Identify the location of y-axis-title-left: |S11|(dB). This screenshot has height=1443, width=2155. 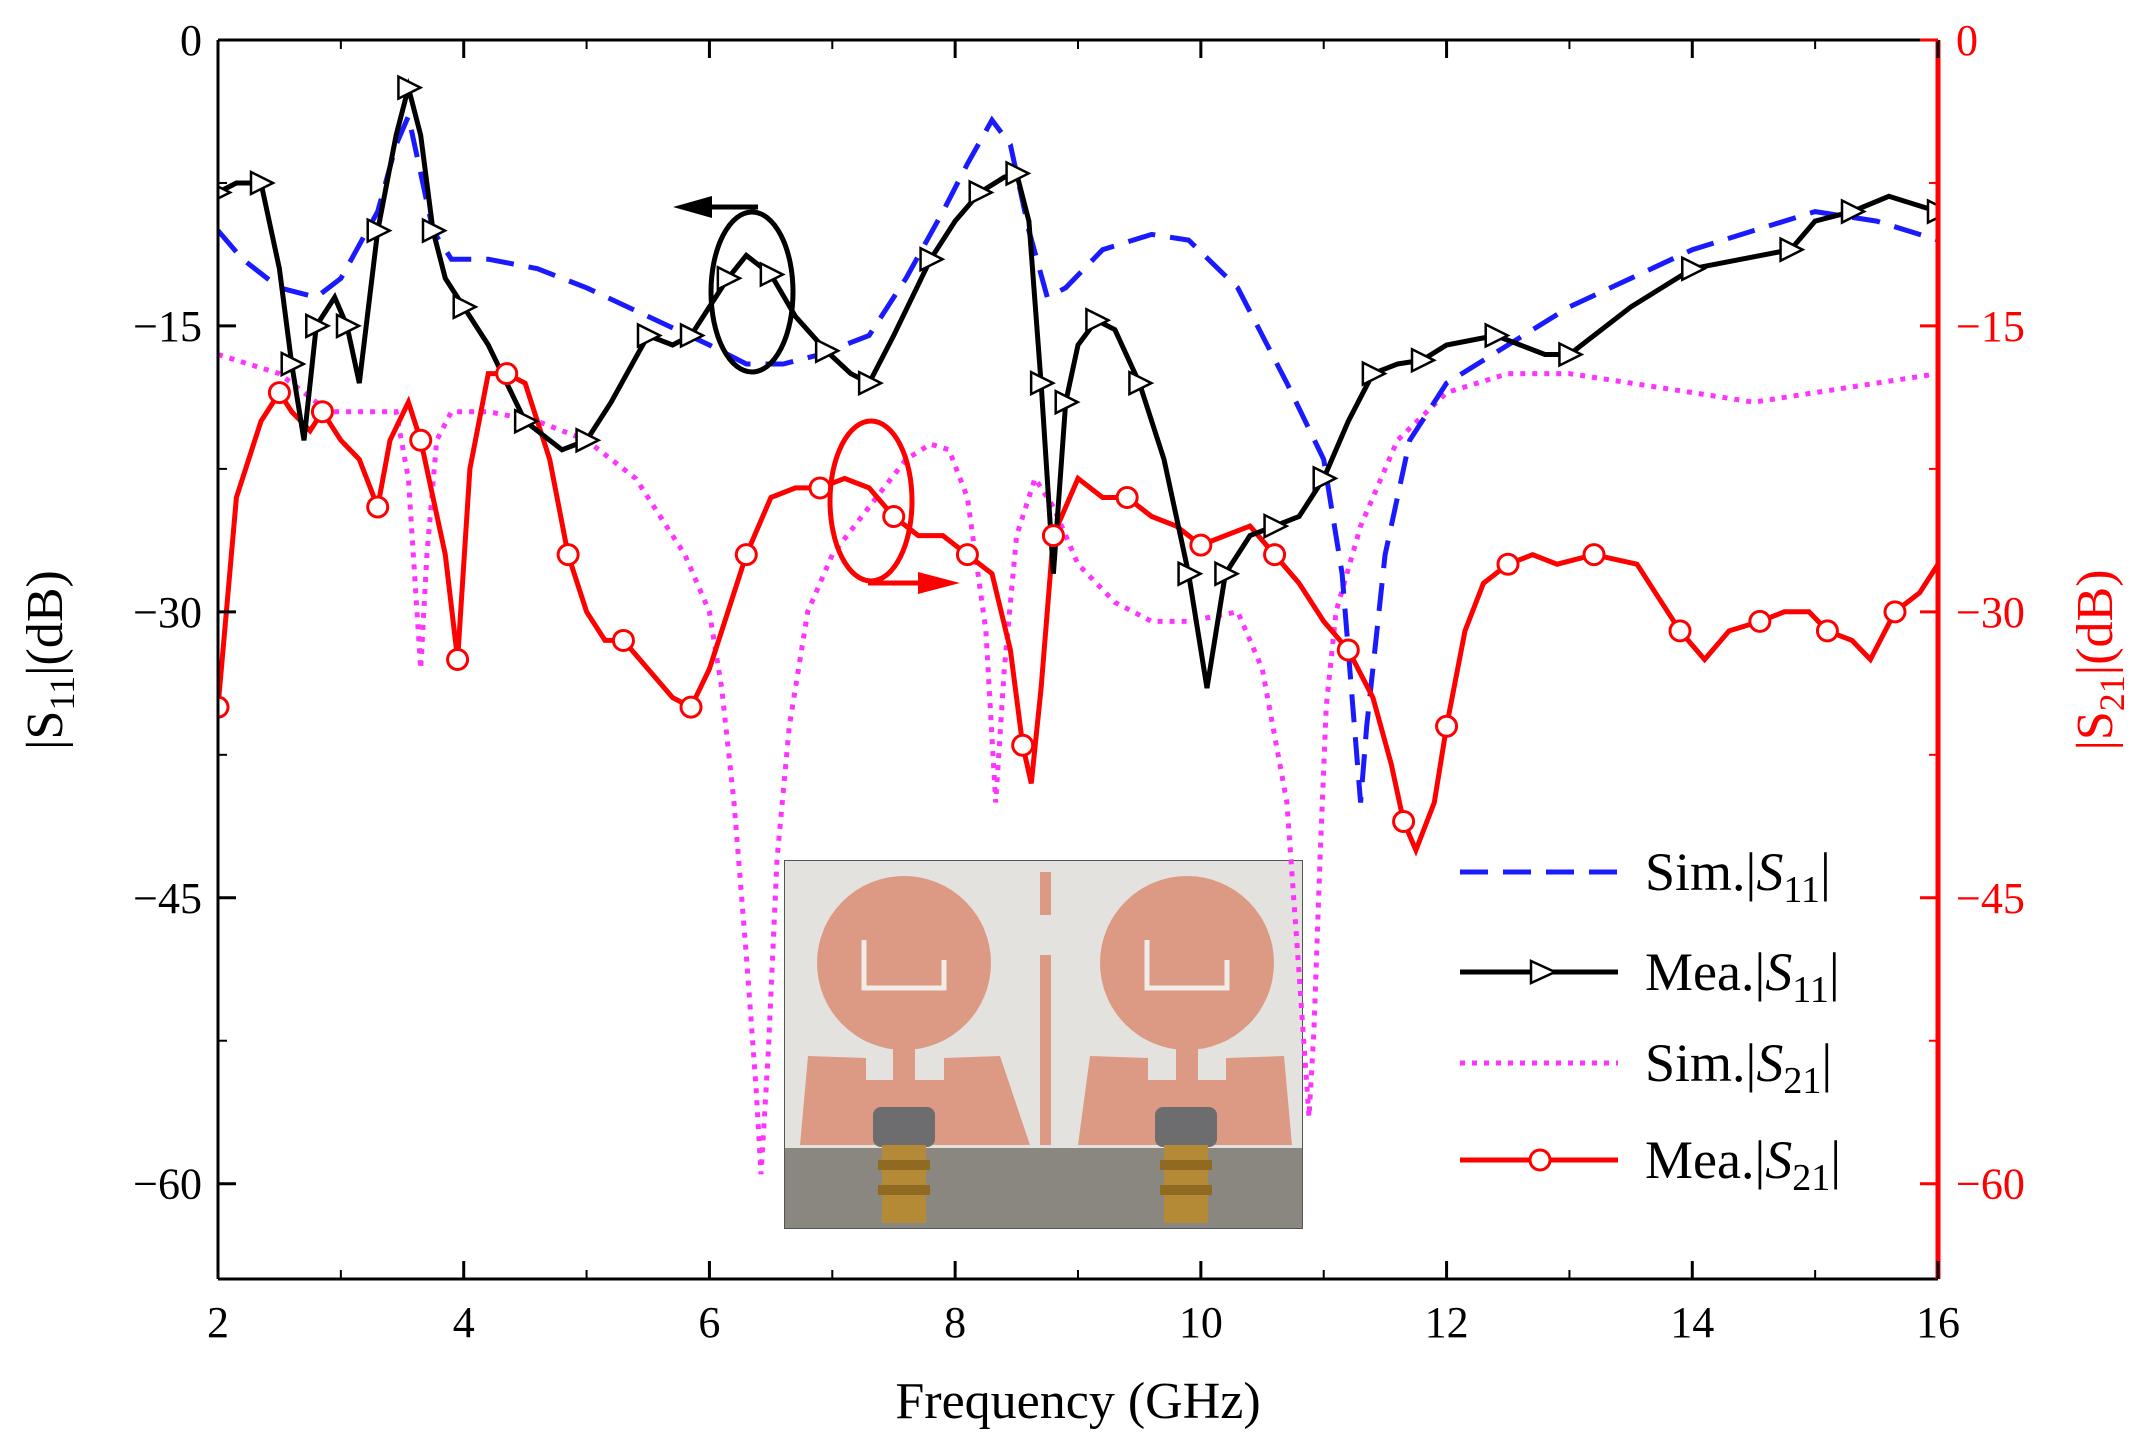
(49, 660).